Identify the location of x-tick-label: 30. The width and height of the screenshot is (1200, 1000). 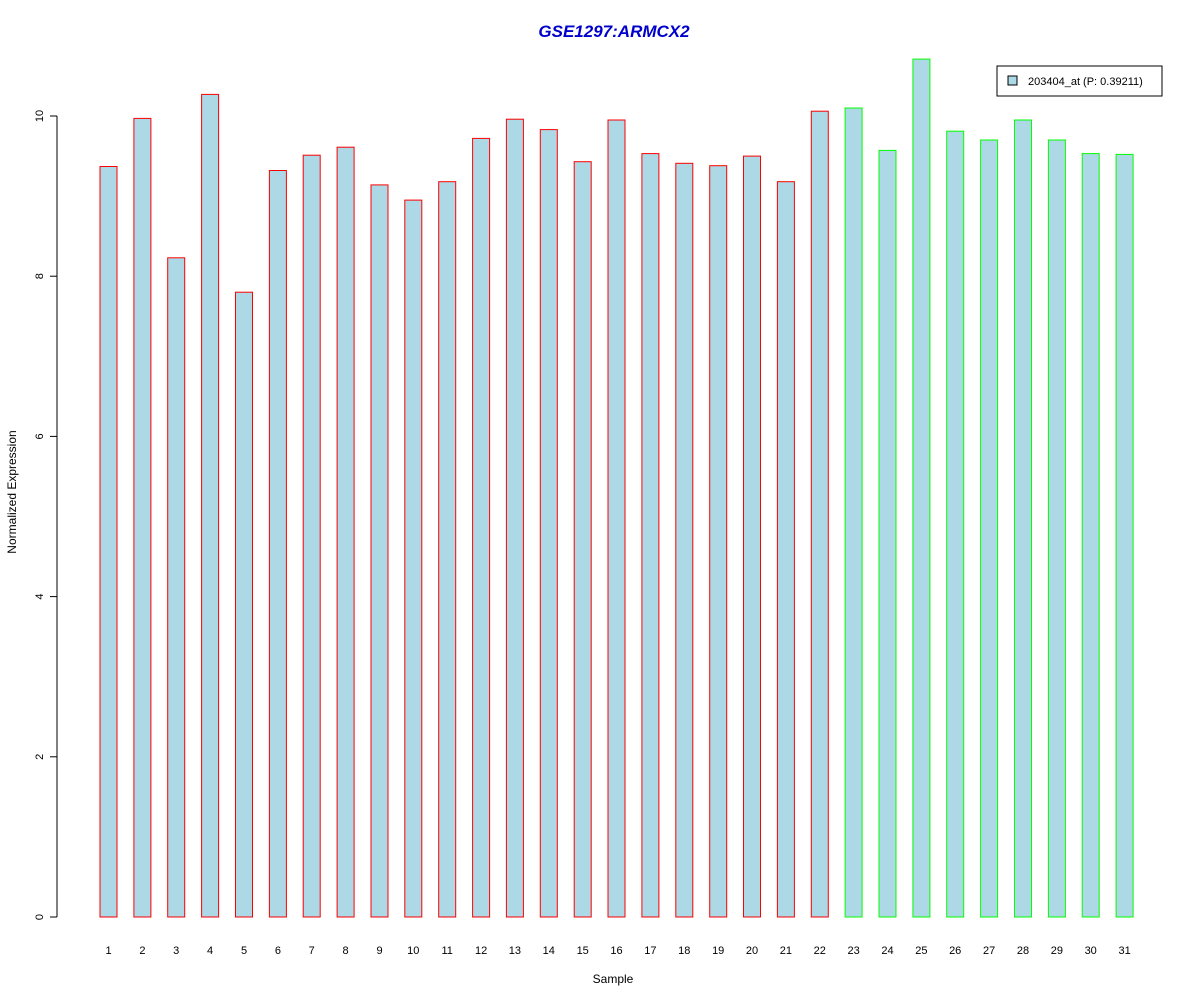
(1091, 951).